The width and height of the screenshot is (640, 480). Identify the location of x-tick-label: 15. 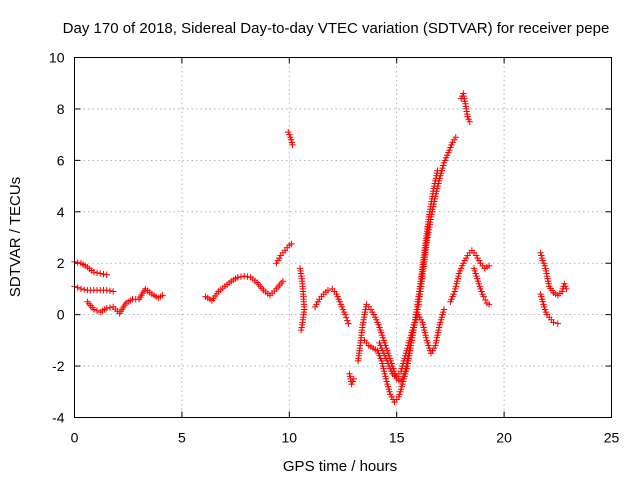
(397, 438).